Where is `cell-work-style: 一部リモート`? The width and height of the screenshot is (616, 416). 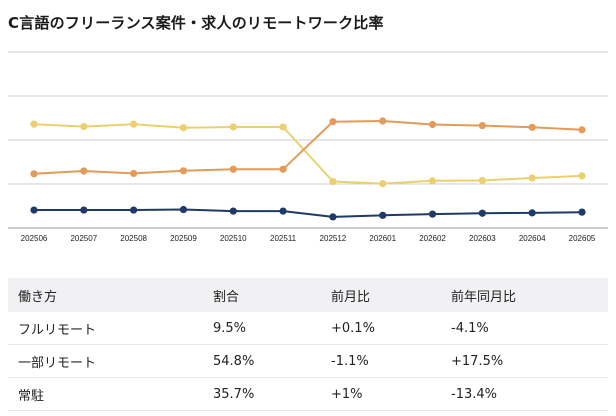 cell-work-style: 一部リモート is located at coordinates (105, 361).